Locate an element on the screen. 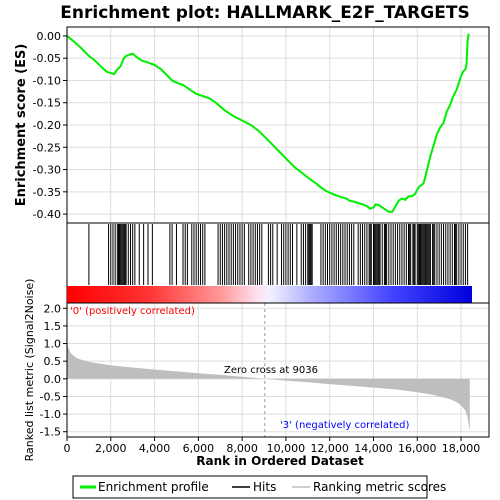 This screenshot has height=500, width=500. metric-tick-label: 1.0 is located at coordinates (53, 344).